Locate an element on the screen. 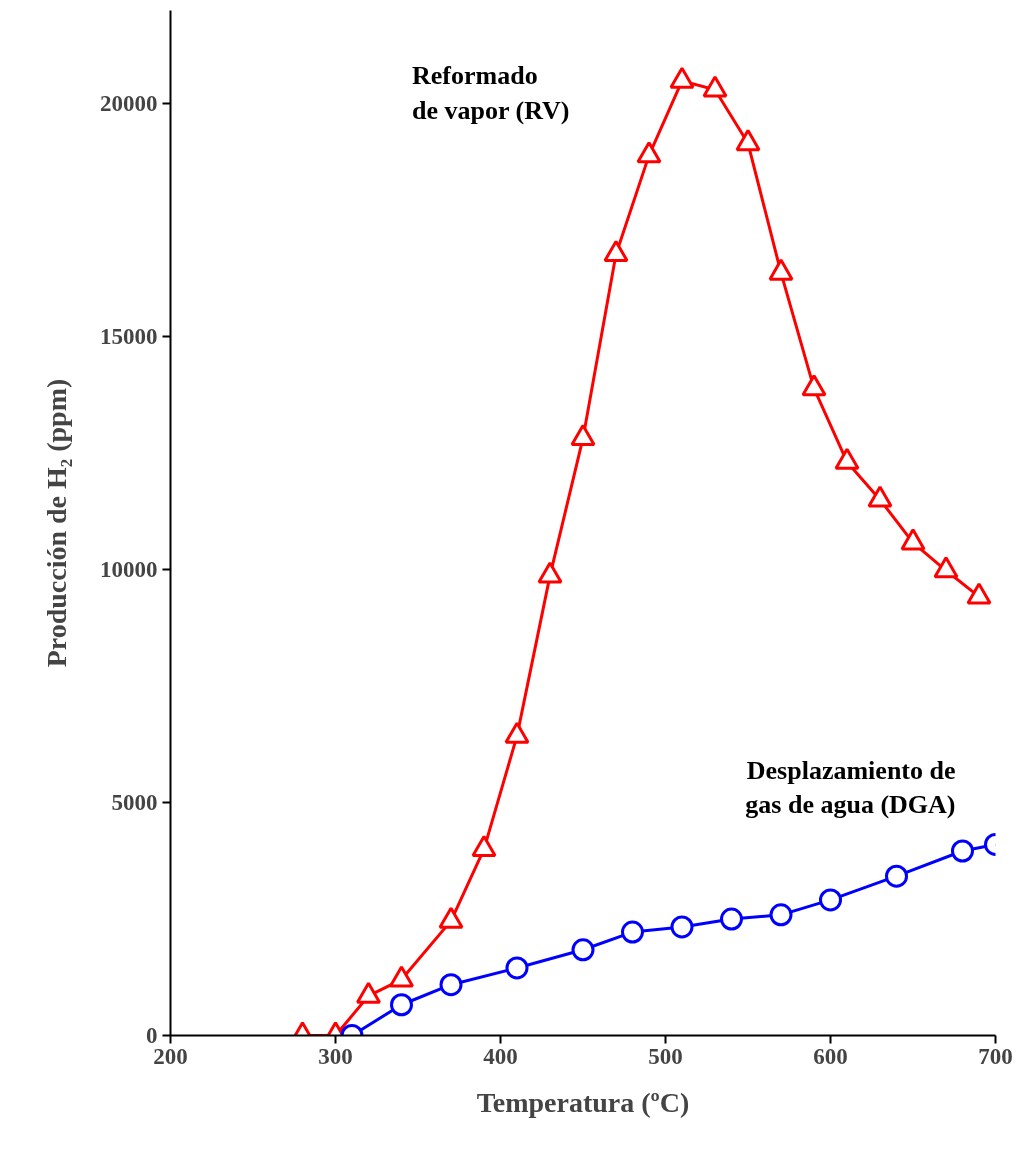 This screenshot has height=1163, width=1026. x-tick-label: 500 is located at coordinates (665, 1056).